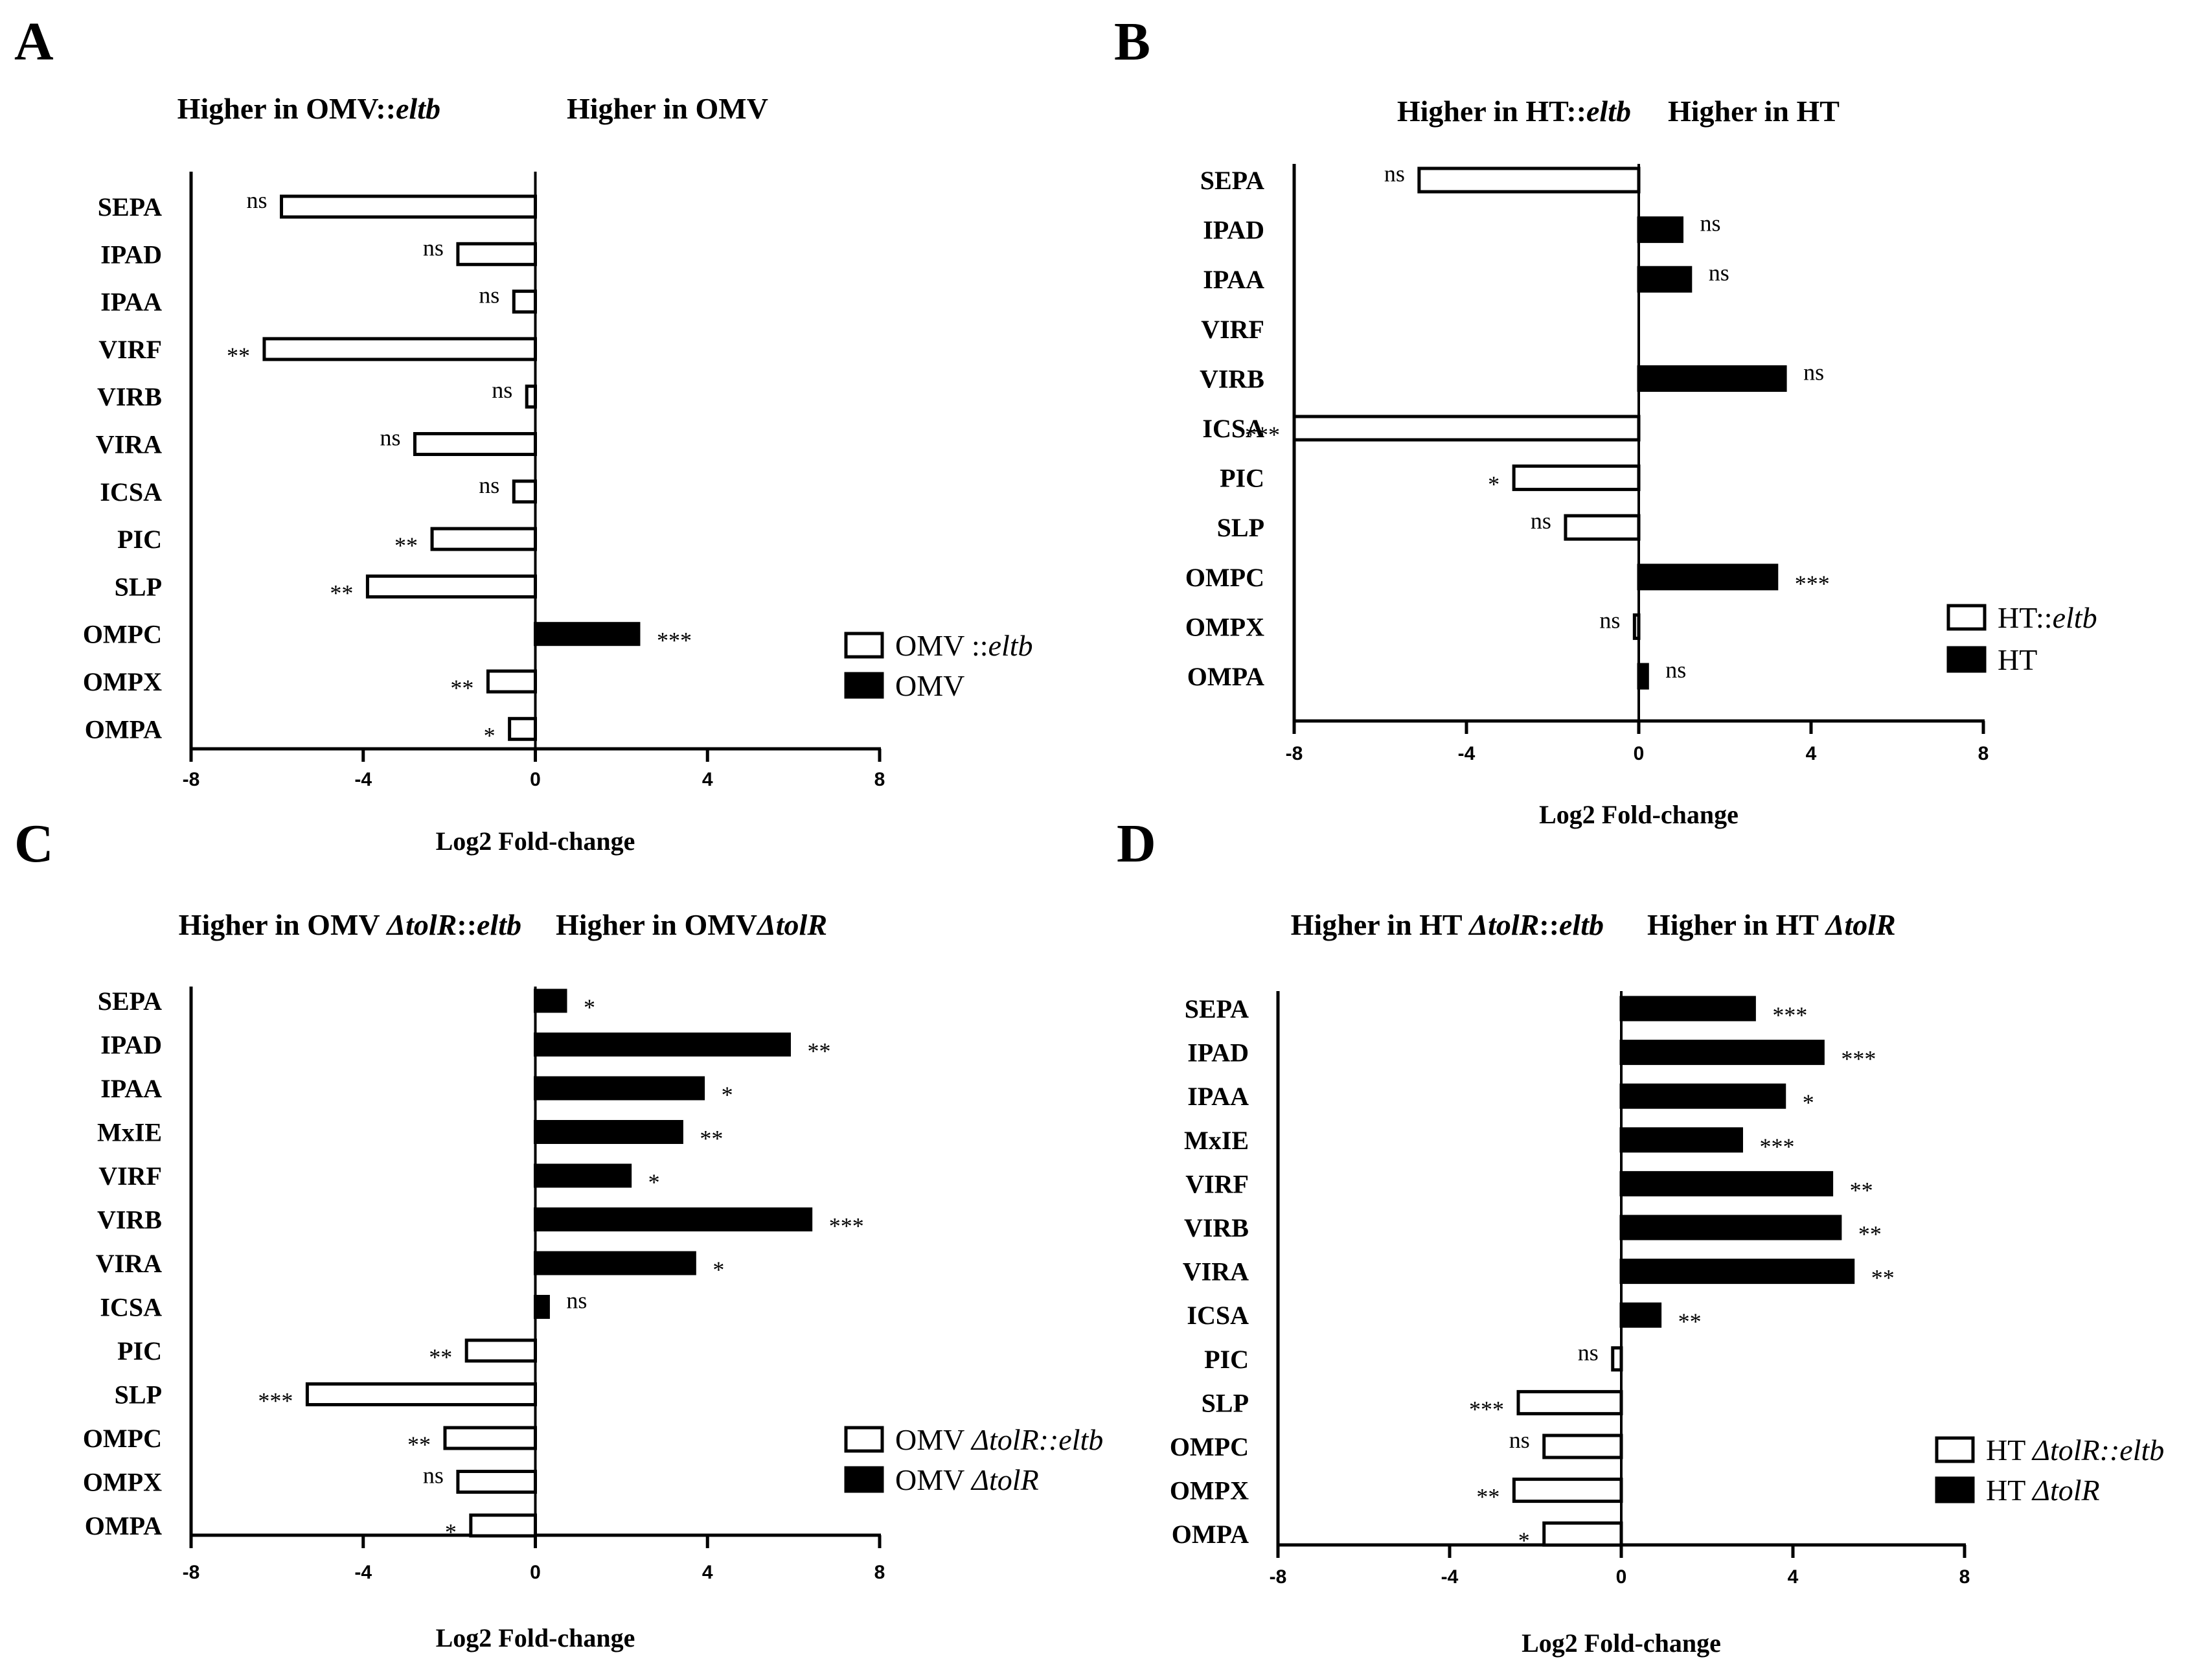 The height and width of the screenshot is (1668, 2212). I want to click on x-tick-label-a-1: -4, so click(363, 780).